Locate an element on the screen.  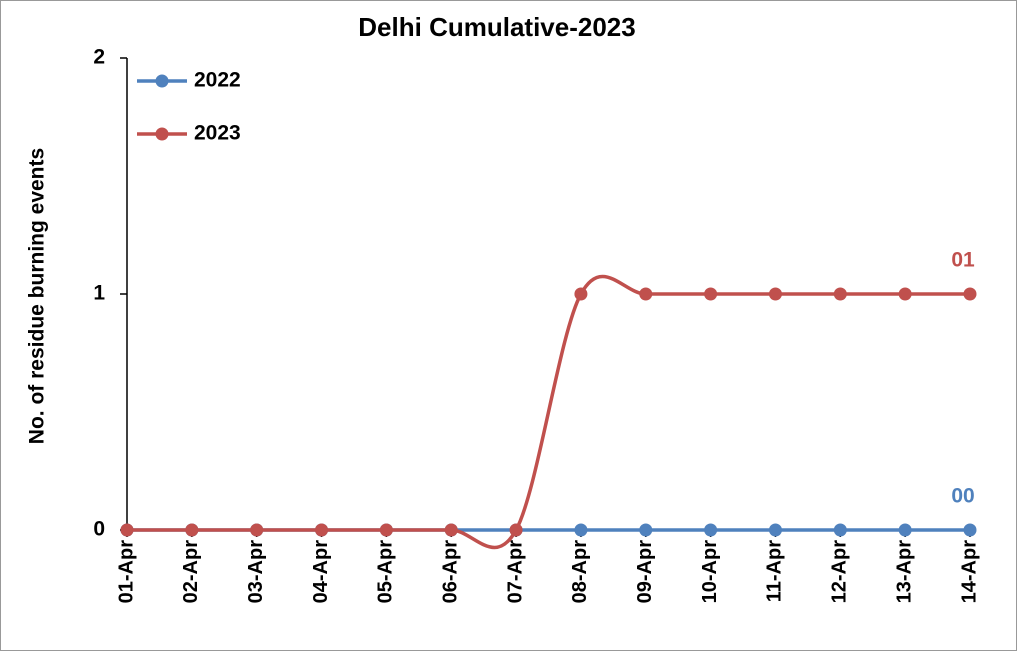
x-tick-label: 03-Apr is located at coordinates (256, 572).